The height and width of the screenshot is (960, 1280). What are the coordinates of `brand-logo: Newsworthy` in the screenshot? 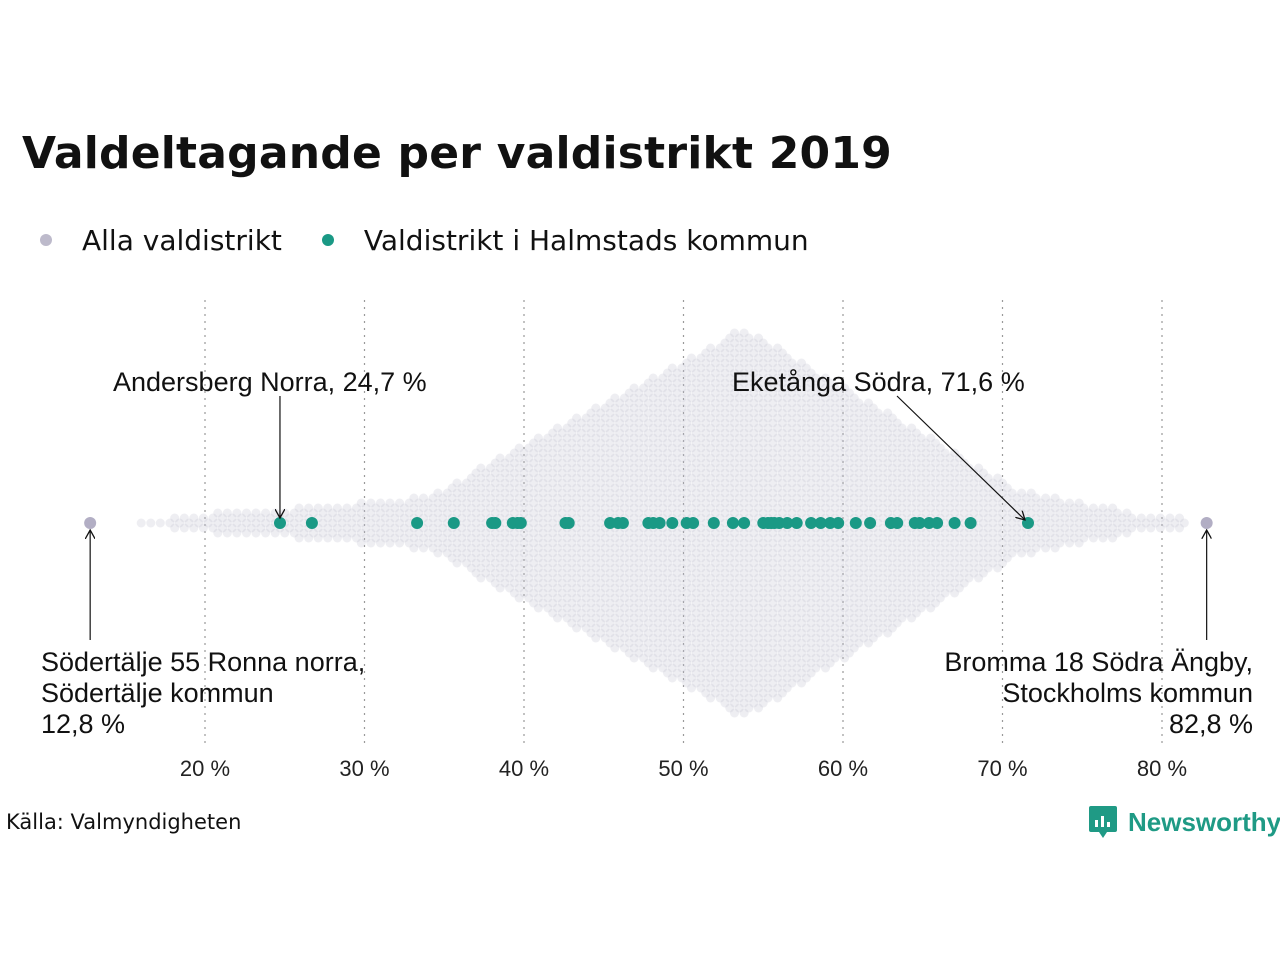 It's located at (1184, 822).